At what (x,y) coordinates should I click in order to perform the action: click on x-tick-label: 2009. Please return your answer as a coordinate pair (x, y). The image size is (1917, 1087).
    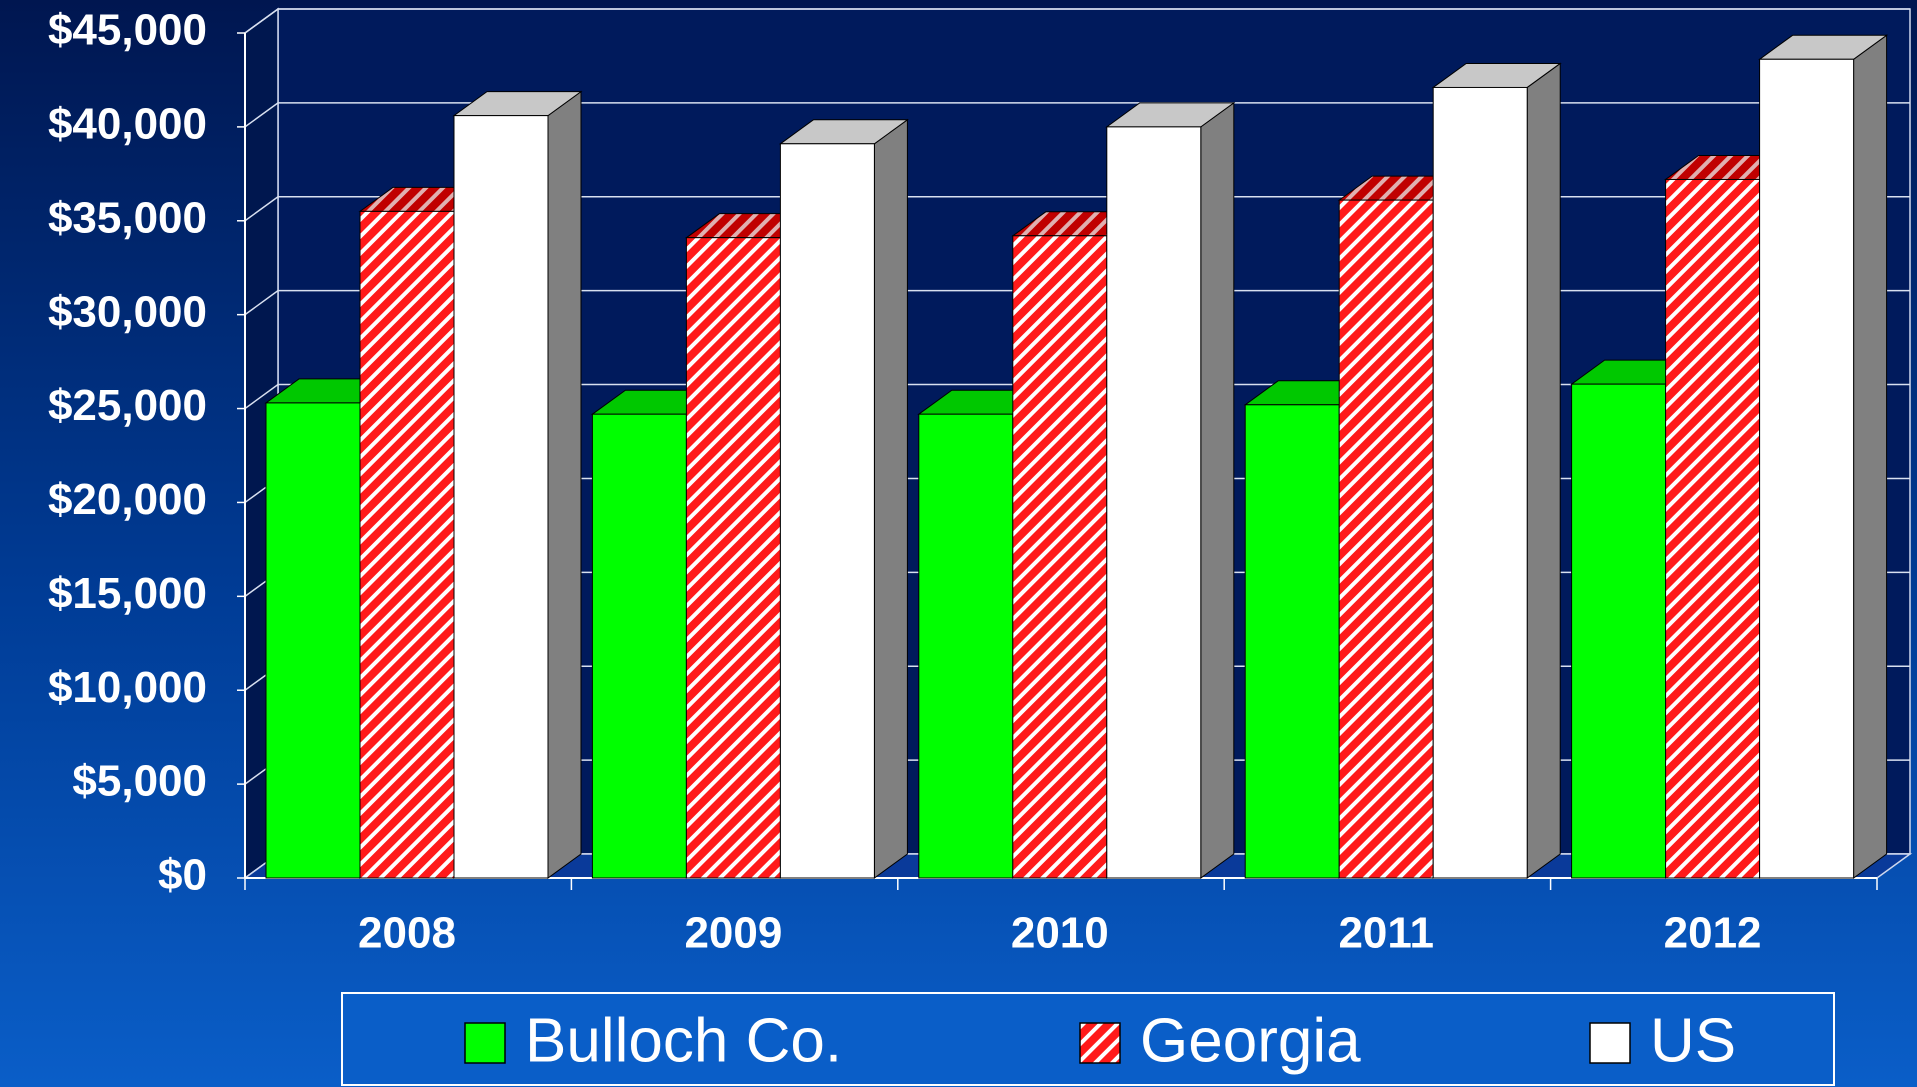
    Looking at the image, I should click on (733, 933).